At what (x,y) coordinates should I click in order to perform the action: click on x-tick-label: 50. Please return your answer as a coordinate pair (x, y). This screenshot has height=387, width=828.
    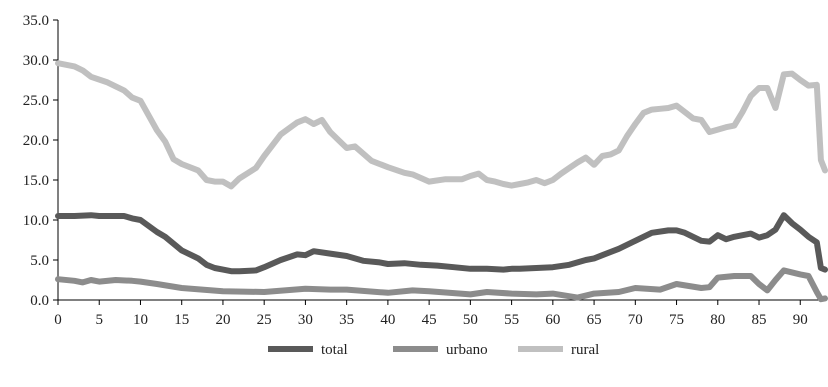
    Looking at the image, I should click on (470, 320).